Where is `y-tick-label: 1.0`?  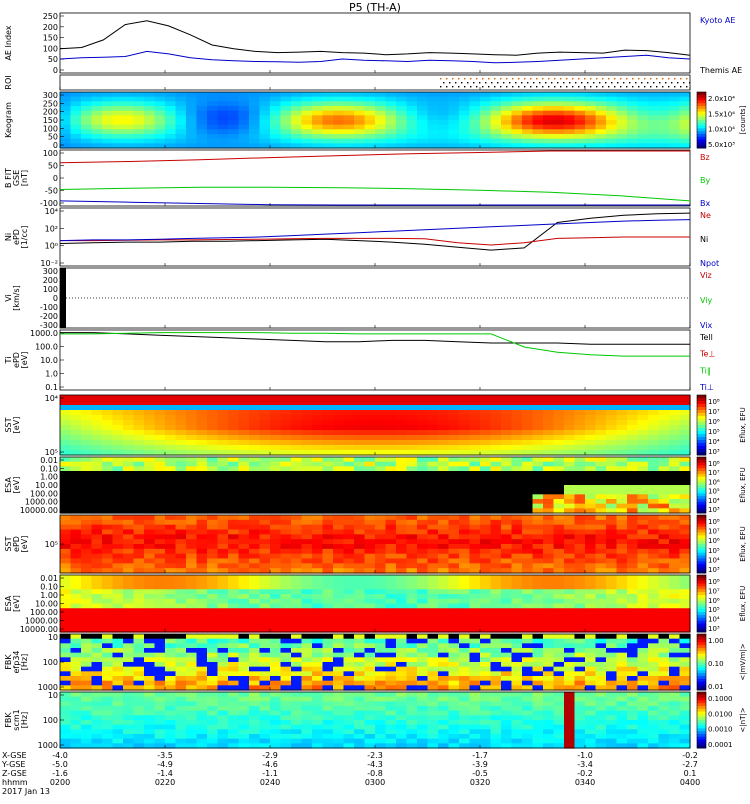 y-tick-label: 1.0 is located at coordinates (51, 374).